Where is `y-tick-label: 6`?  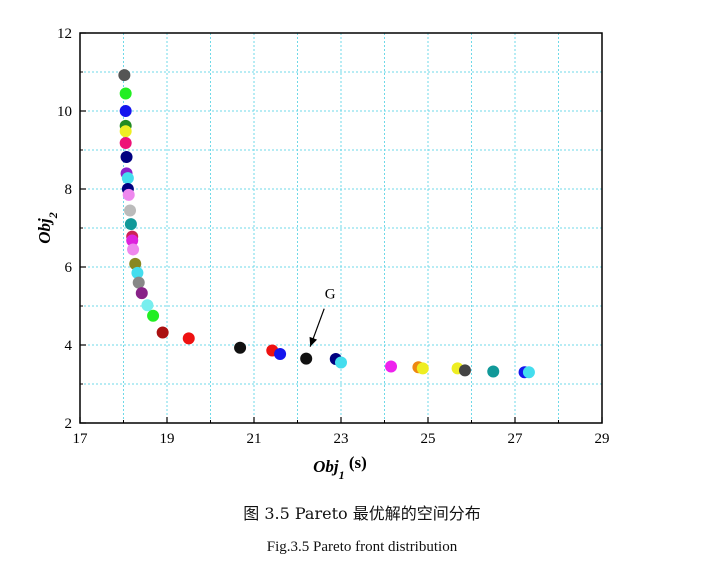 y-tick-label: 6 is located at coordinates (69, 268).